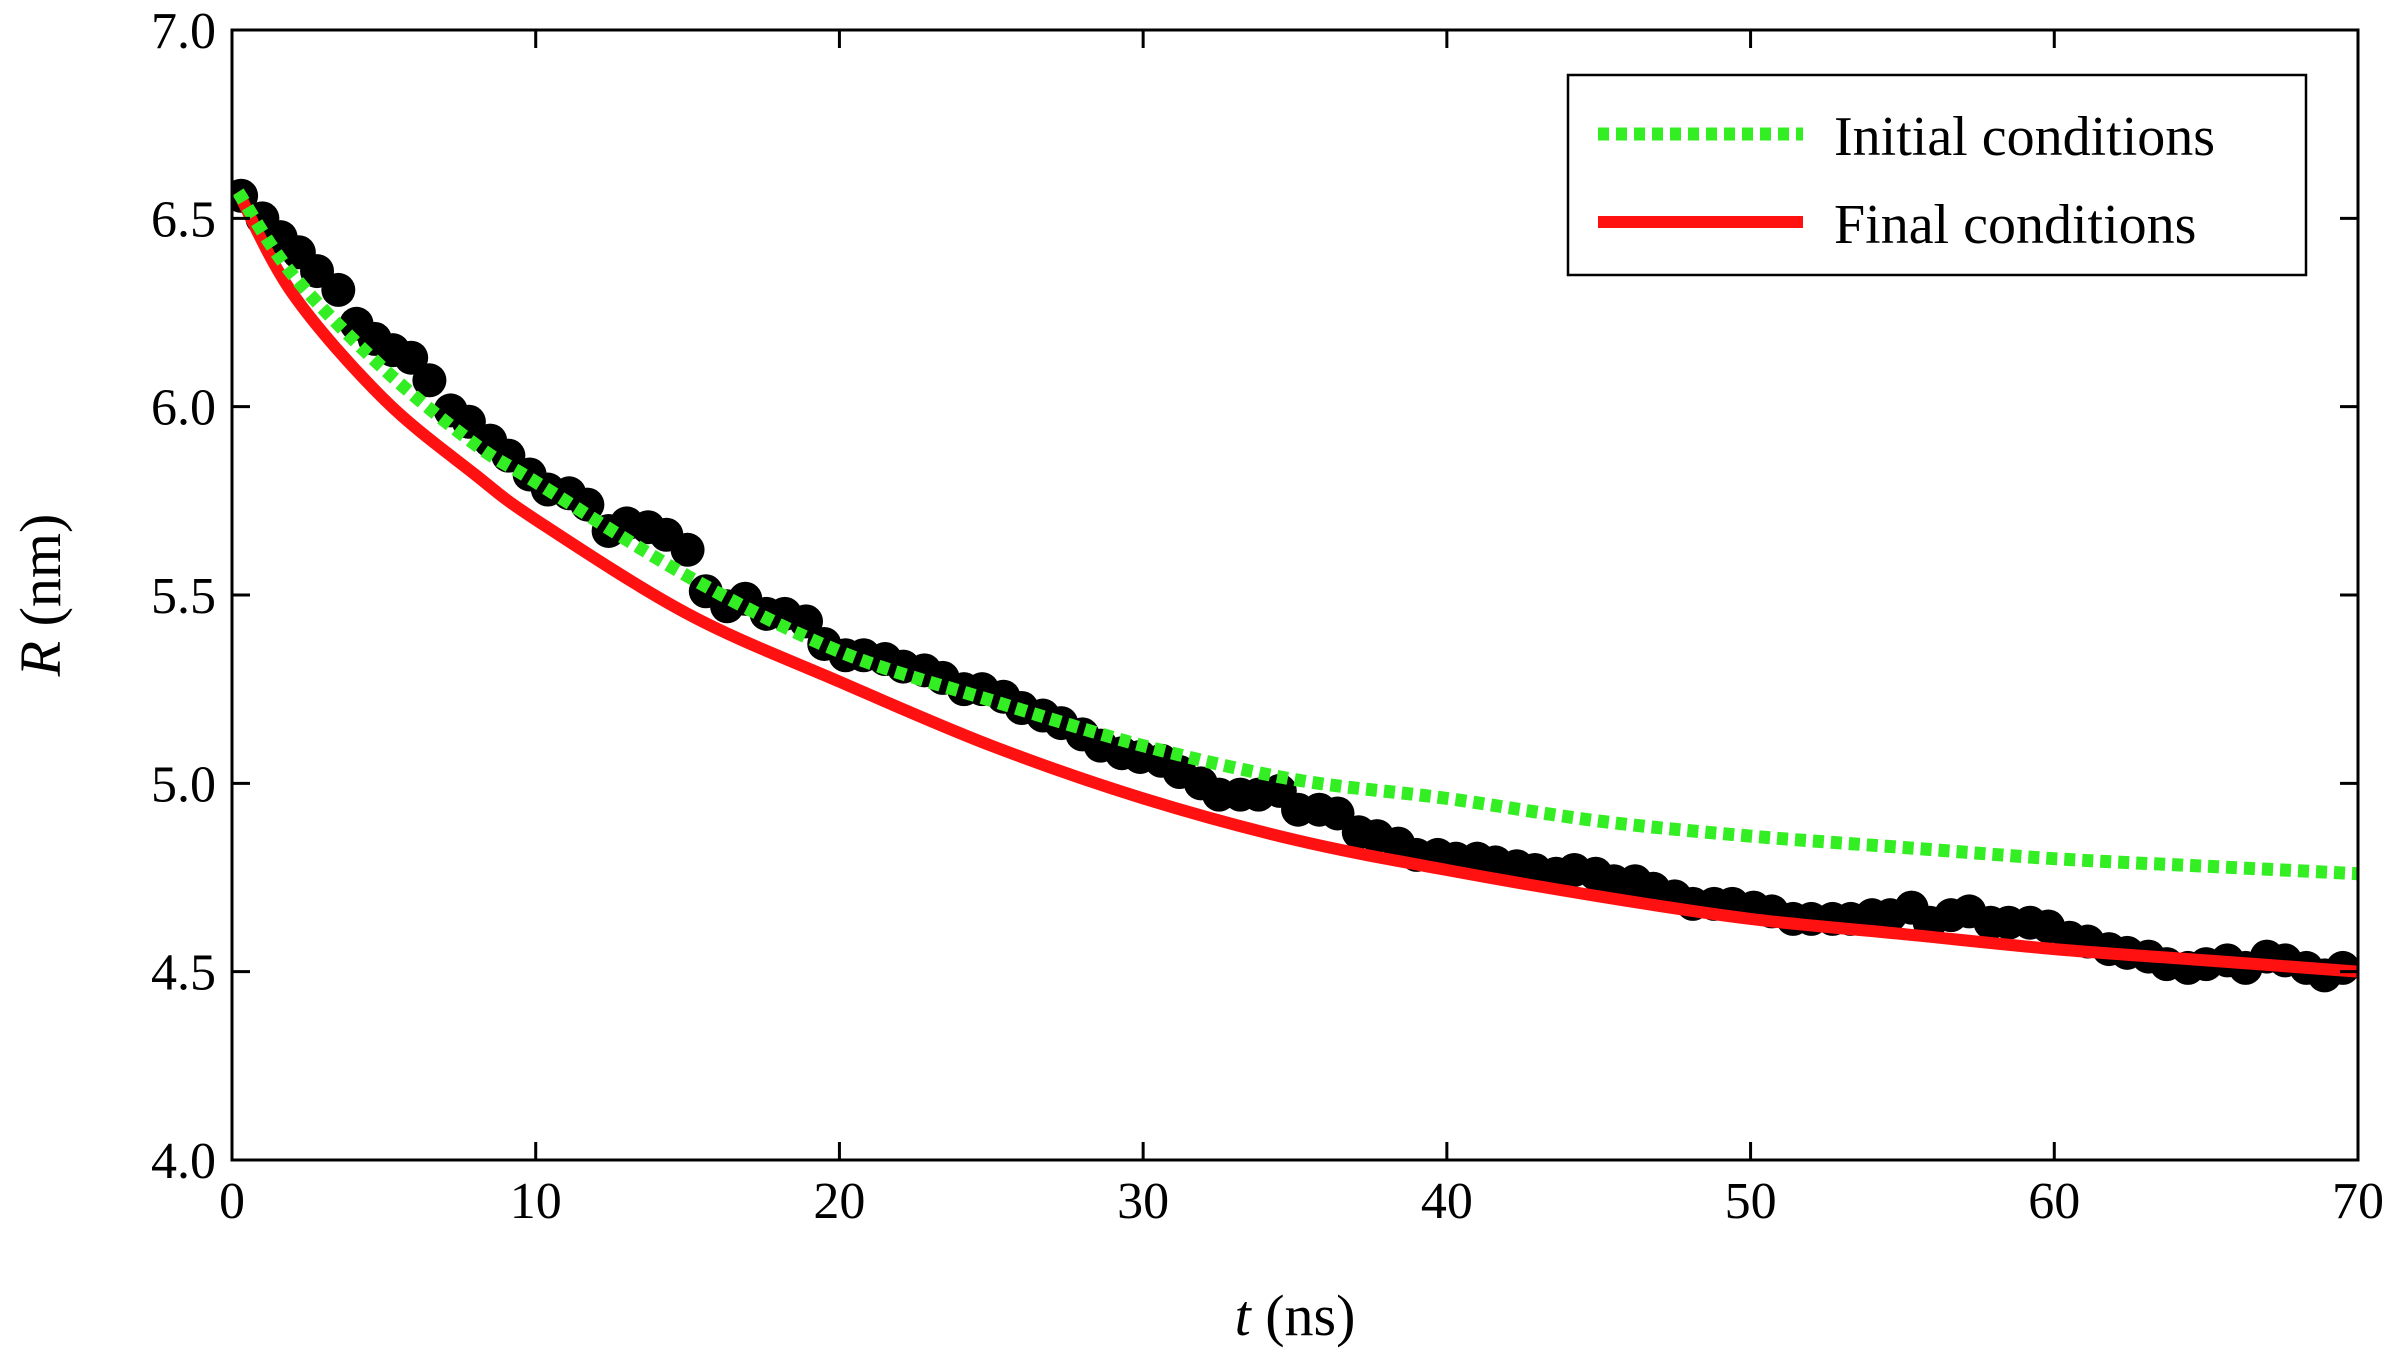 Image resolution: width=2391 pixels, height=1354 pixels. What do you see at coordinates (1447, 1201) in the screenshot?
I see `x-tick-label: 40` at bounding box center [1447, 1201].